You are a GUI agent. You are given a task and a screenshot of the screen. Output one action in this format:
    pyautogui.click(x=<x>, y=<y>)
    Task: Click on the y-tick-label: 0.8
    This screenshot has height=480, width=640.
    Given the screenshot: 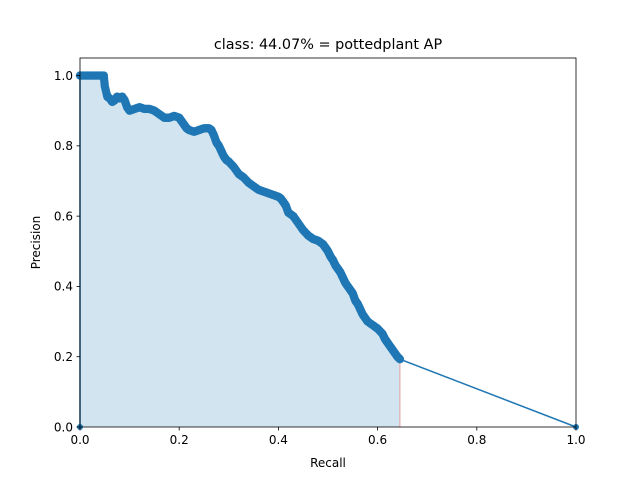 What is the action you would take?
    pyautogui.click(x=63, y=146)
    